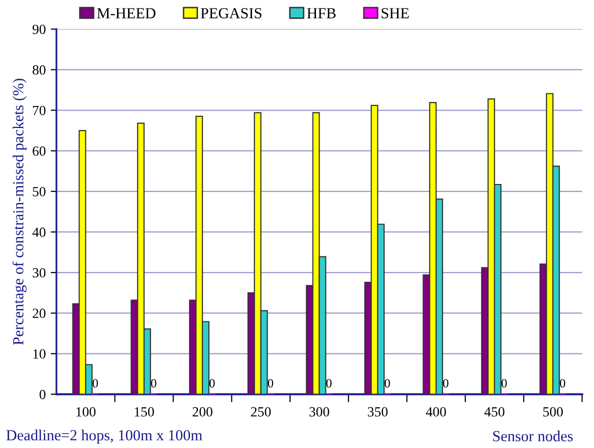  I want to click on y-tick-label: 90, so click(39, 29).